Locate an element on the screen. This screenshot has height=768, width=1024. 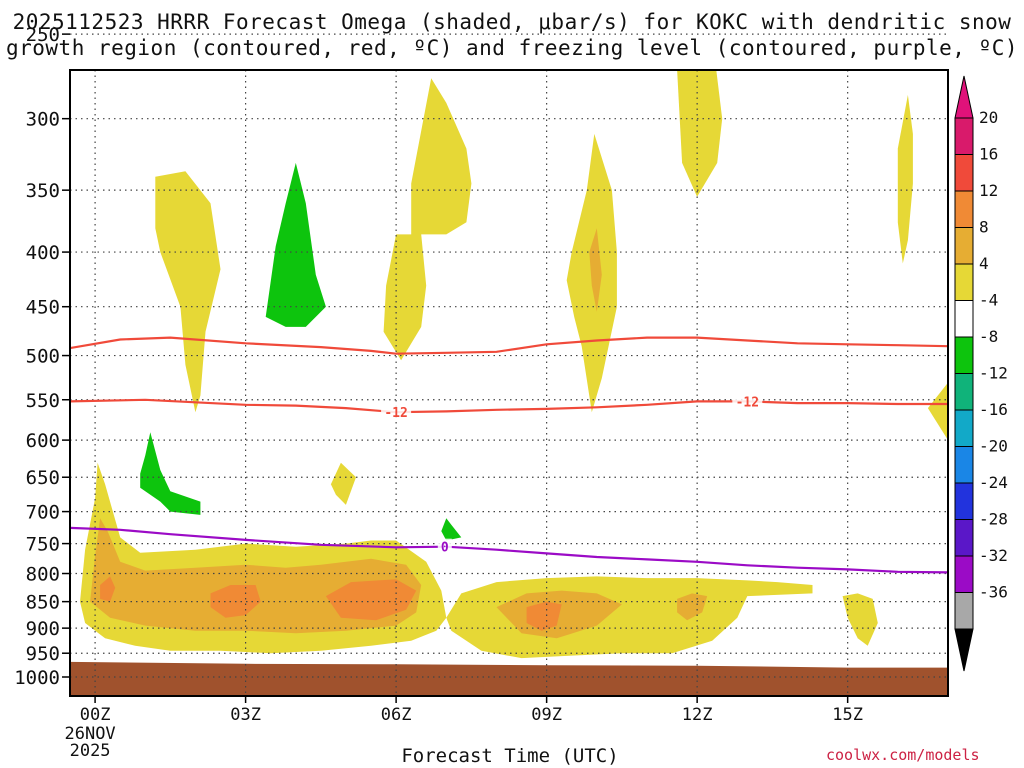
y-tick-label-950: 950 is located at coordinates (43, 654).